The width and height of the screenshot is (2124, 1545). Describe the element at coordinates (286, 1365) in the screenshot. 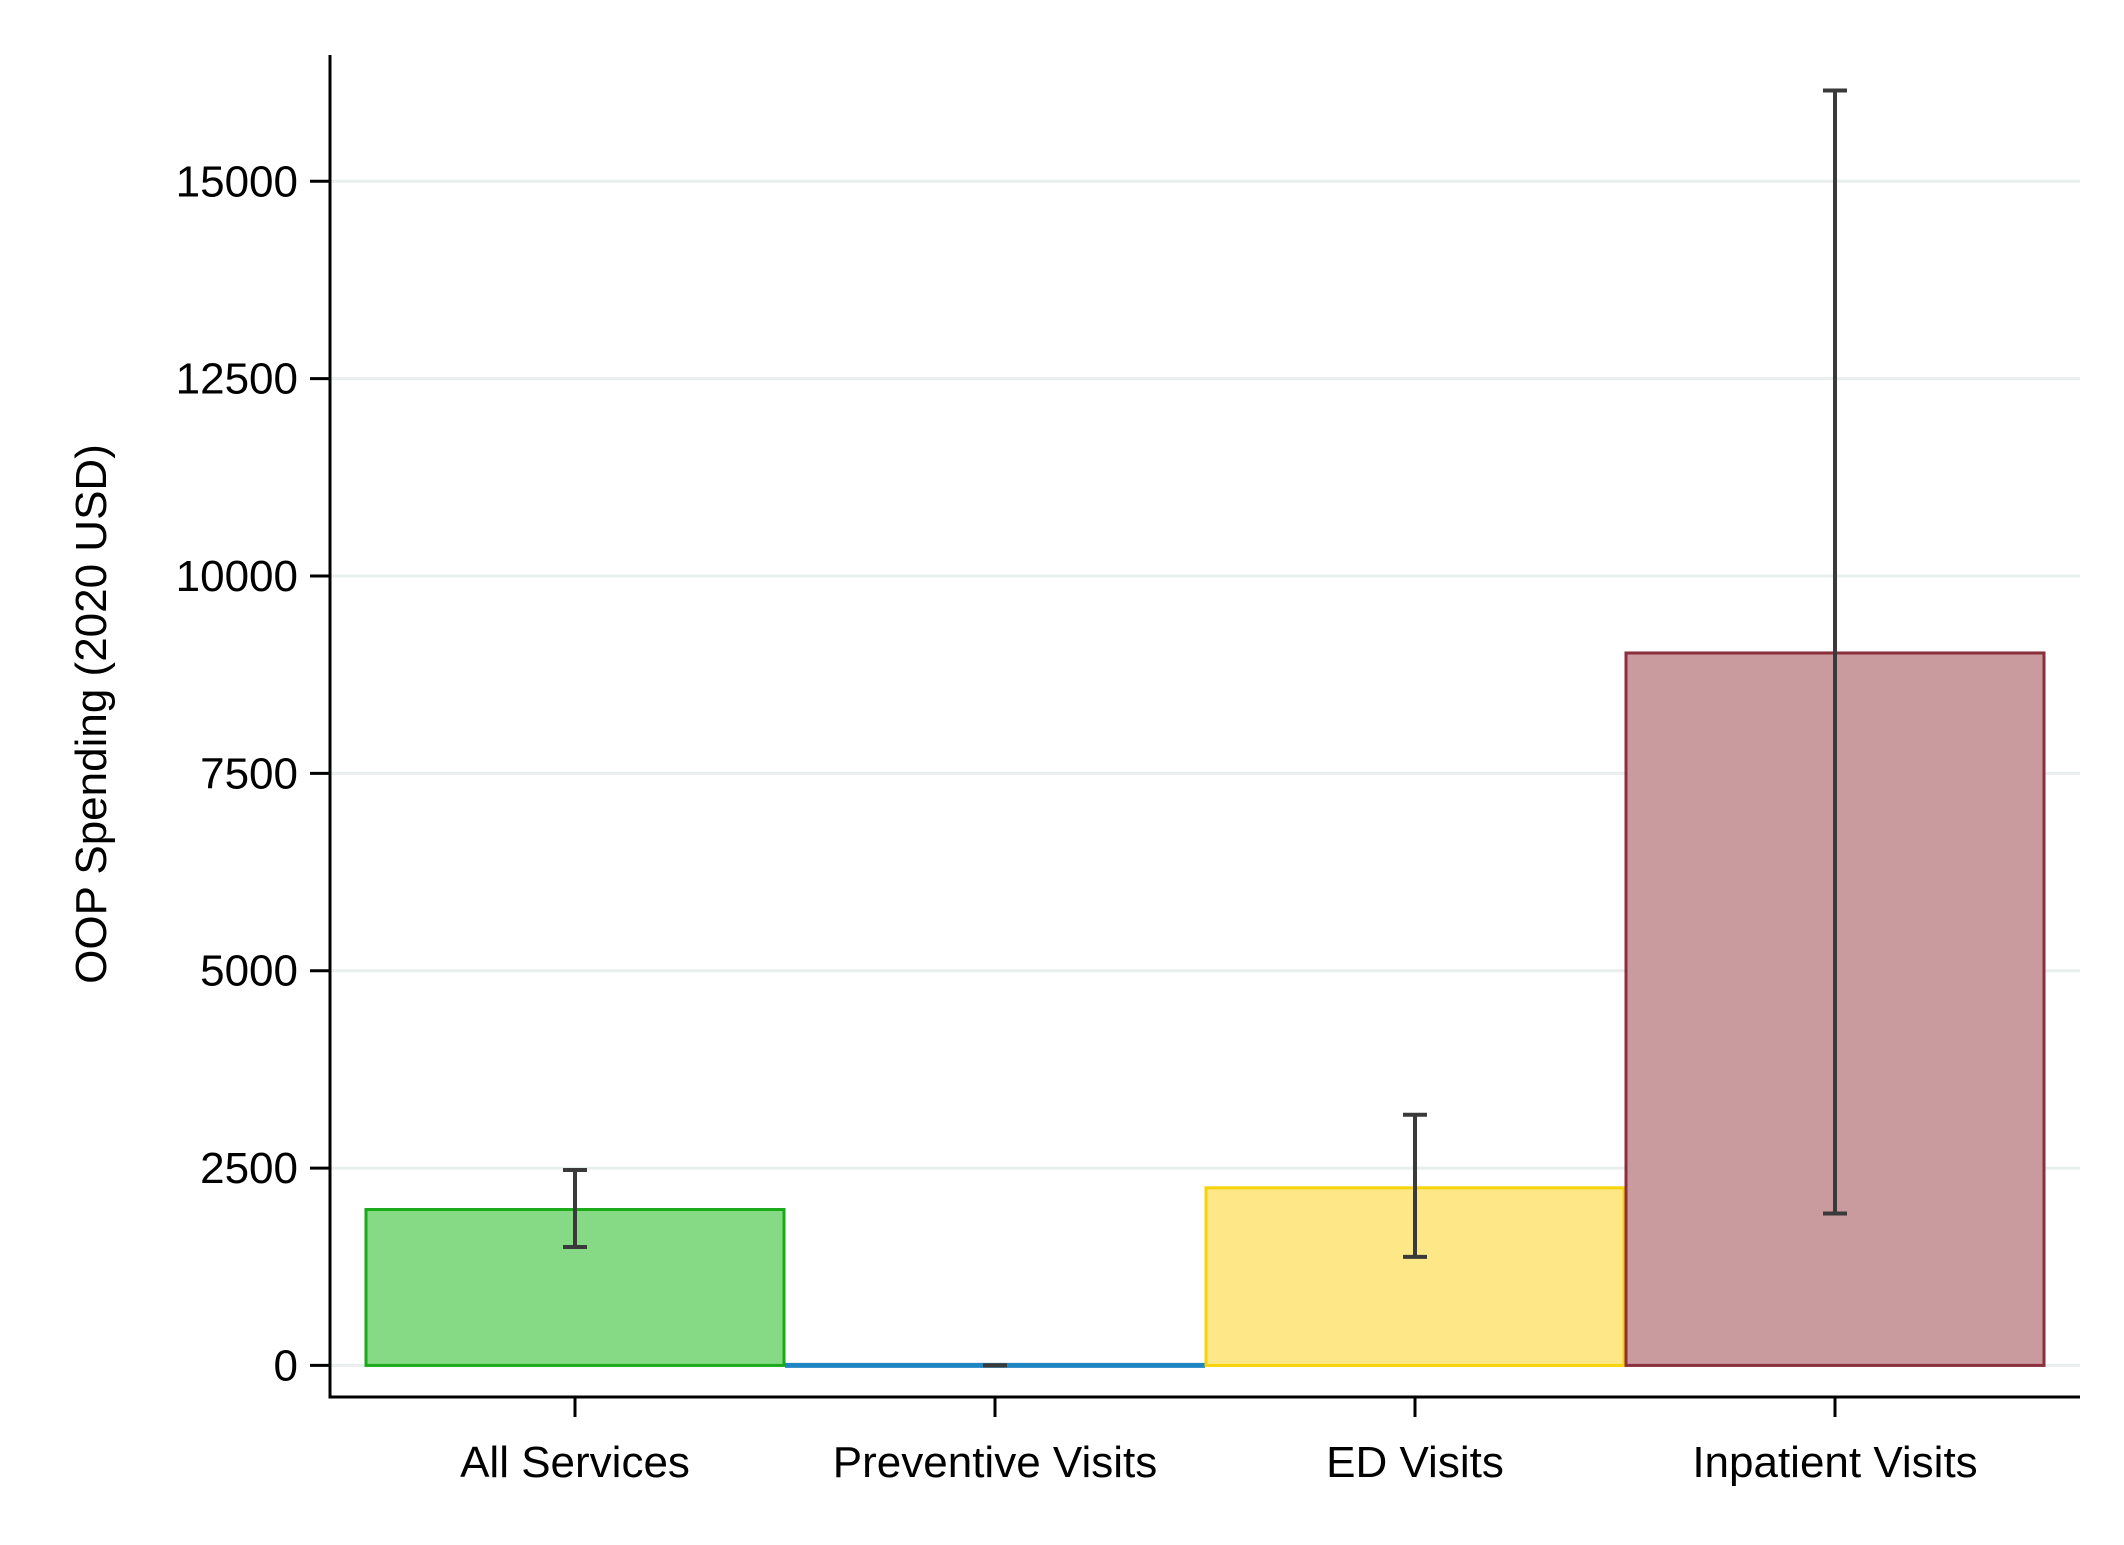

I see `y-tick-label: 0` at that location.